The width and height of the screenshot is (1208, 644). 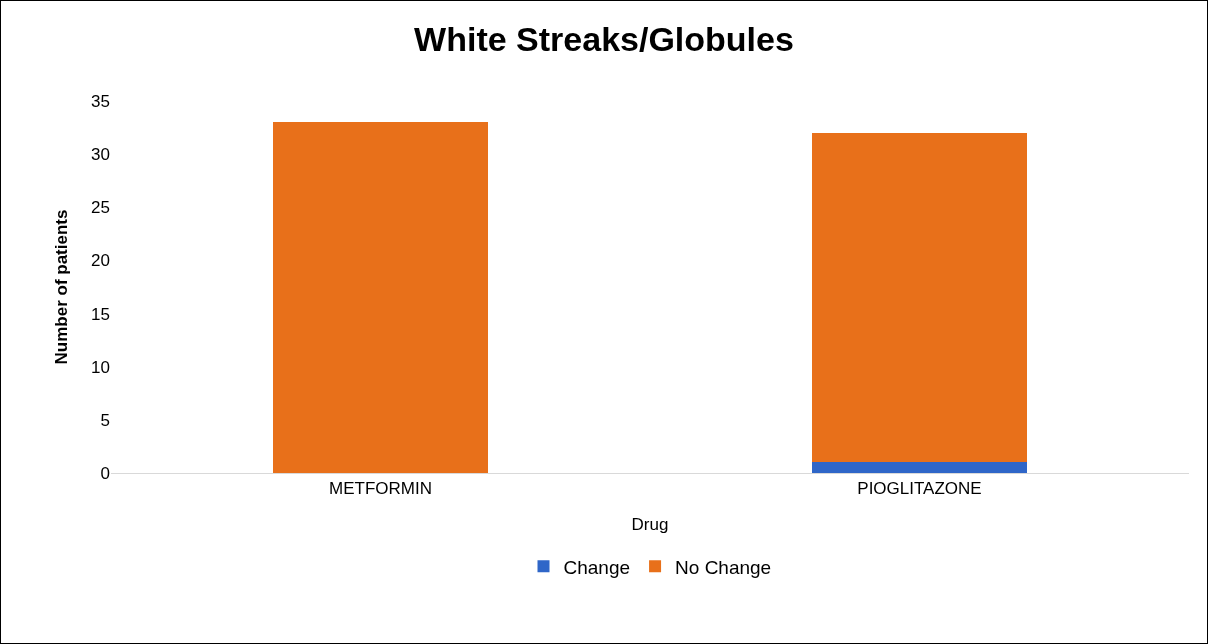 What do you see at coordinates (100, 367) in the screenshot?
I see `y-tick-label: 10` at bounding box center [100, 367].